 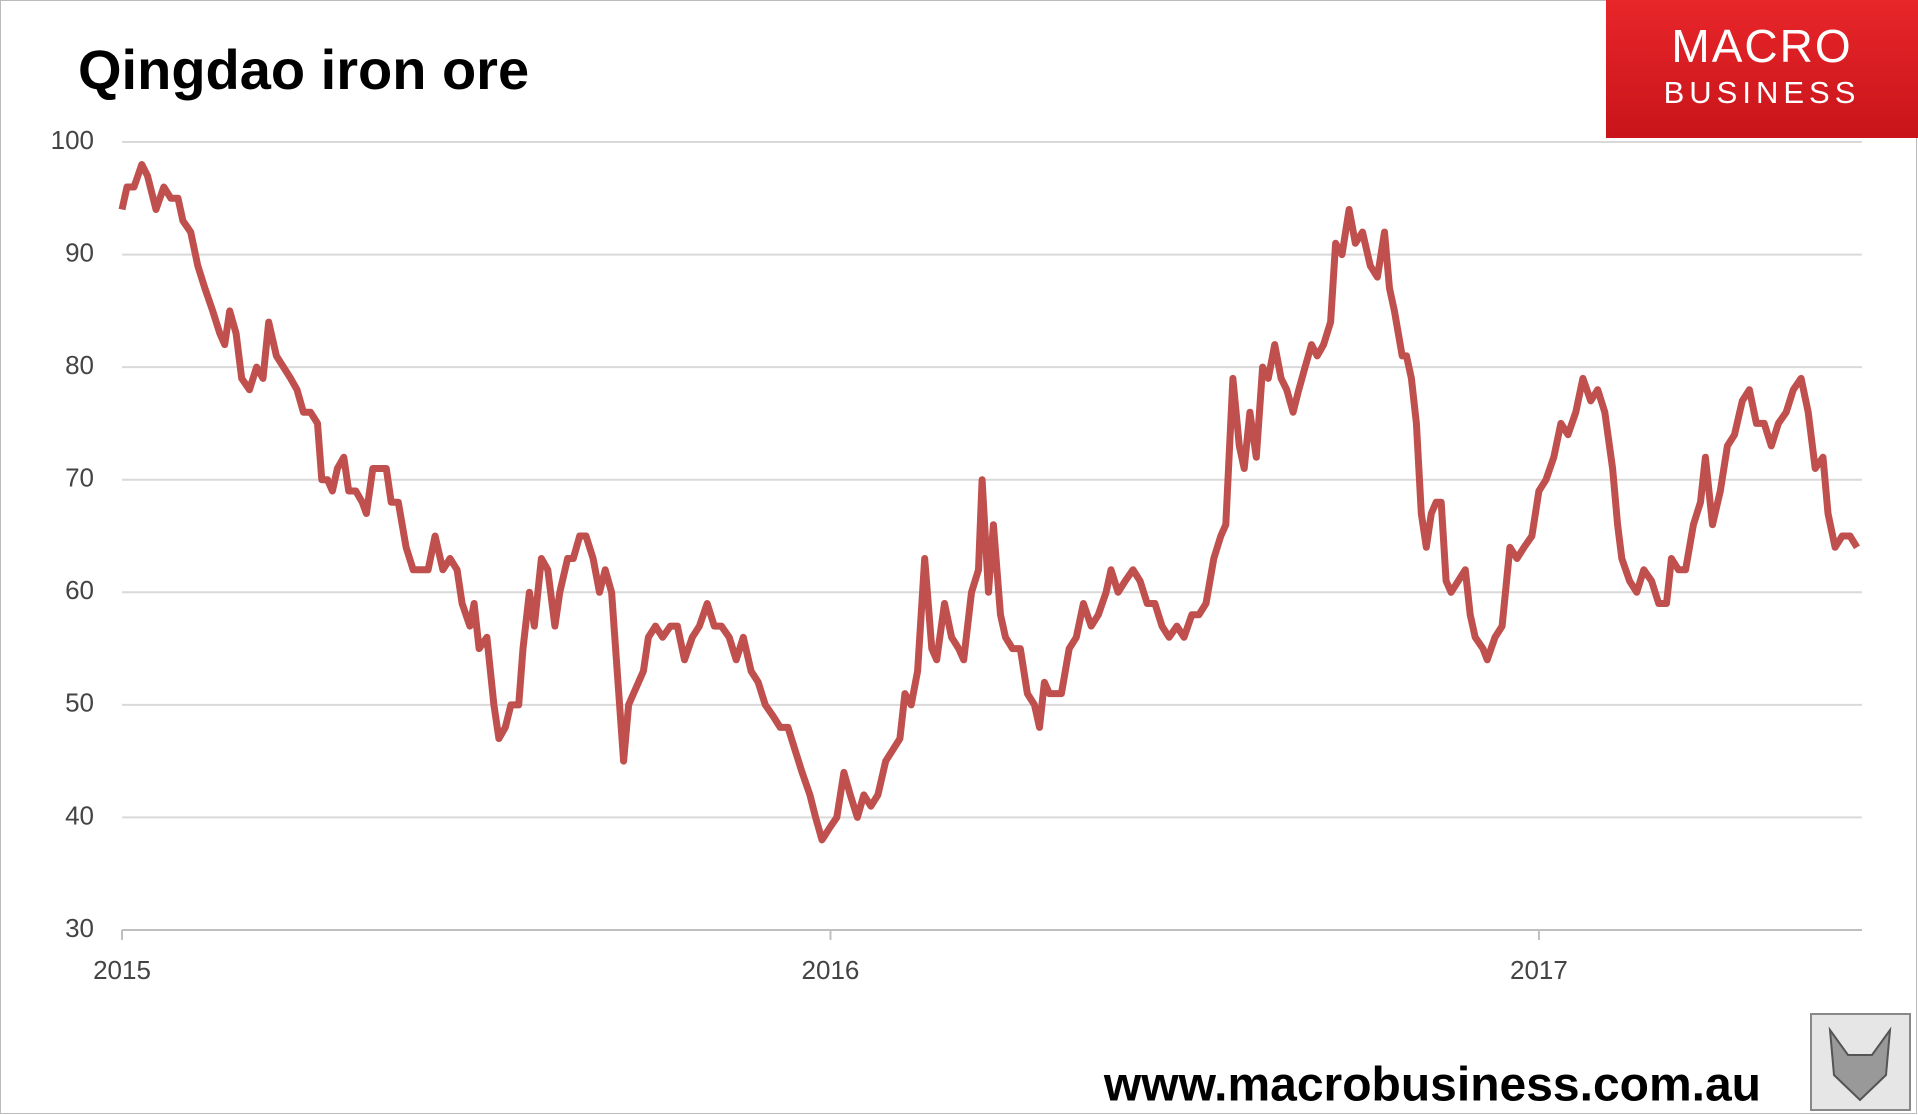 What do you see at coordinates (831, 970) in the screenshot?
I see `x-tick-label: 2016` at bounding box center [831, 970].